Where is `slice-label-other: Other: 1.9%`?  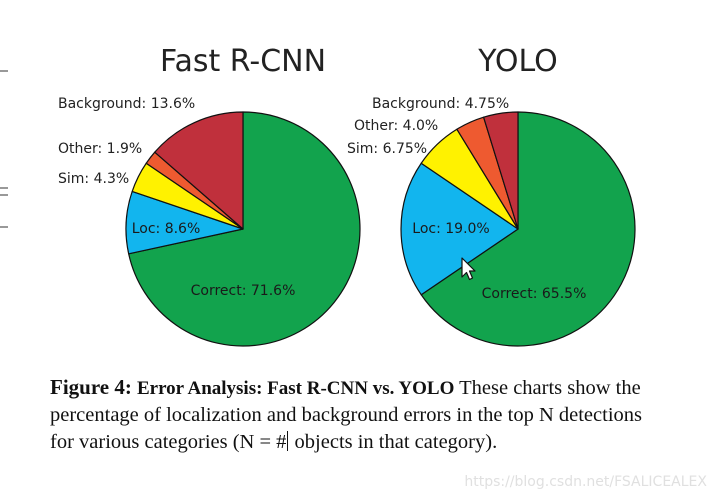 slice-label-other: Other: 1.9% is located at coordinates (100, 149).